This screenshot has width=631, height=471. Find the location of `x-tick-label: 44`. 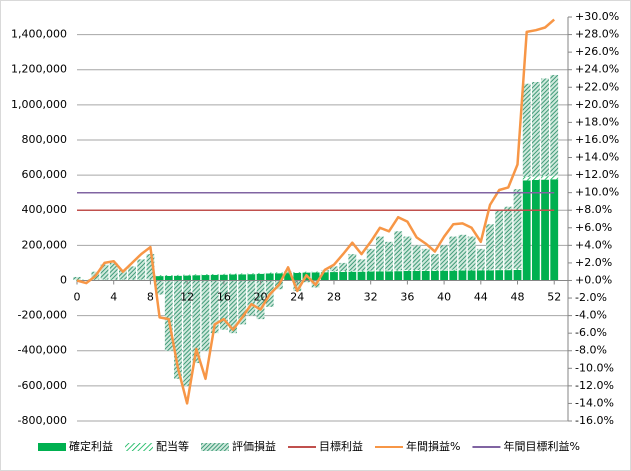

x-tick-label: 44 is located at coordinates (481, 296).